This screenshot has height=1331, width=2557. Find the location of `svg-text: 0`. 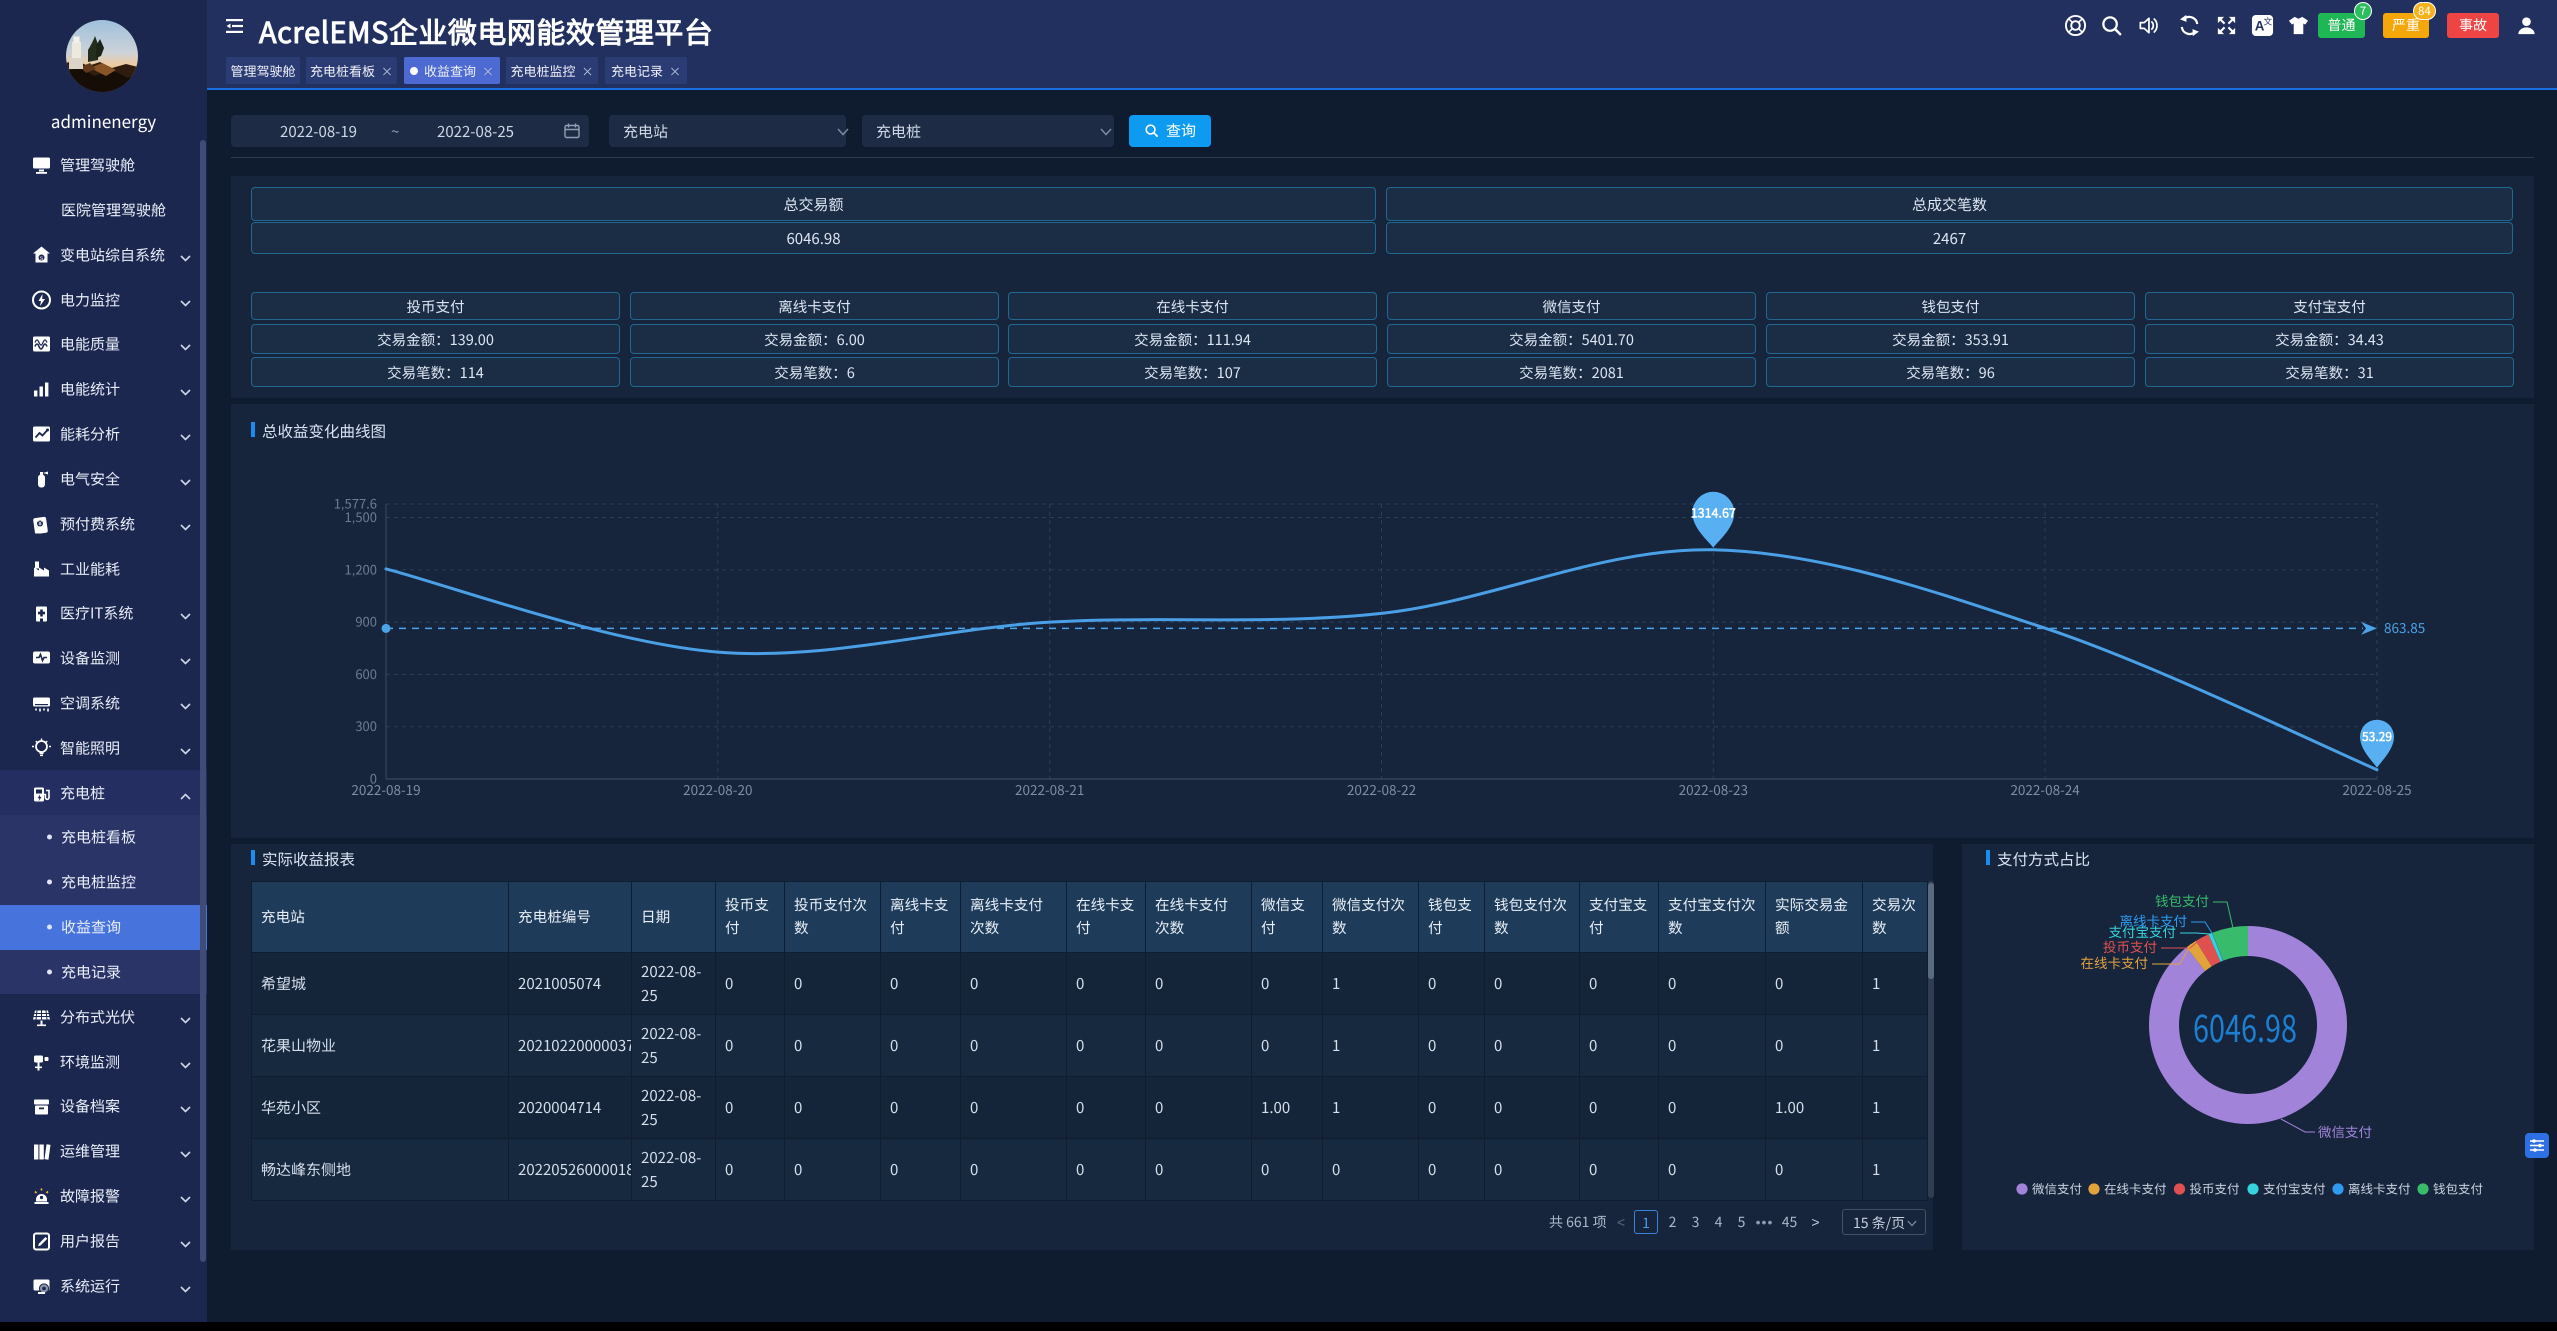

svg-text: 0 is located at coordinates (373, 778).